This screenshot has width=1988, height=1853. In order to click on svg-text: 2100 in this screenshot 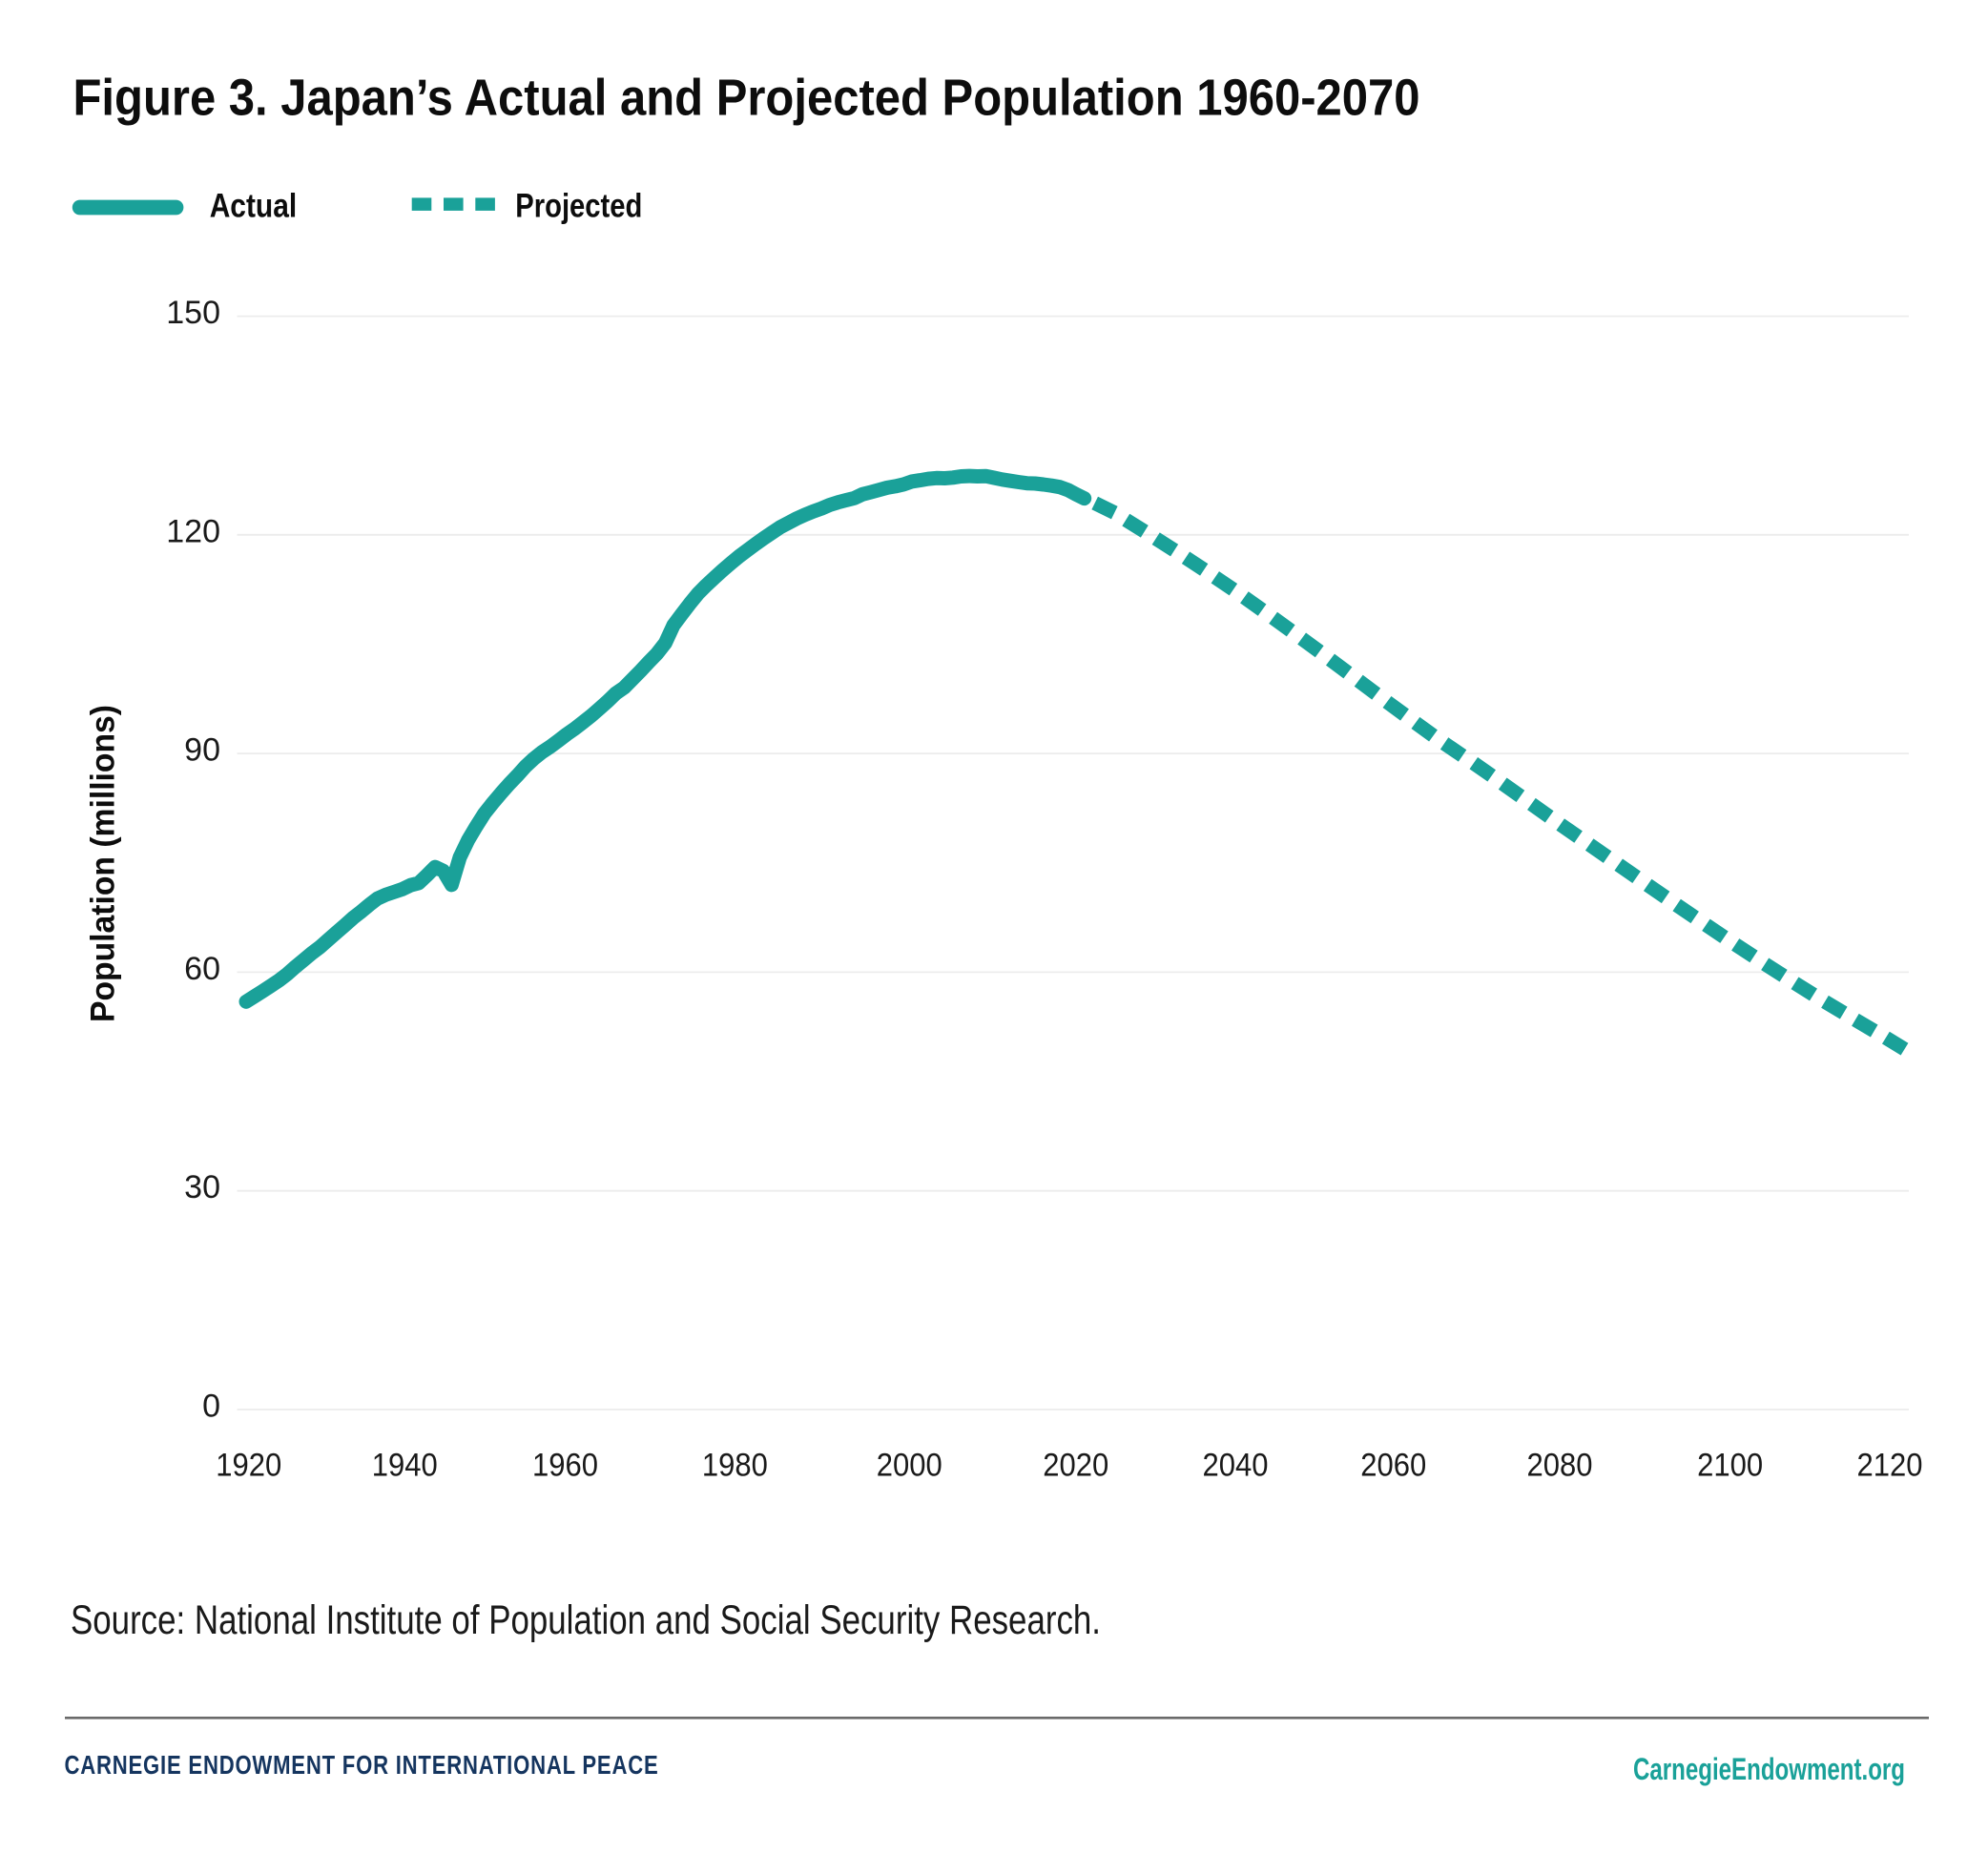, I will do `click(1730, 1465)`.